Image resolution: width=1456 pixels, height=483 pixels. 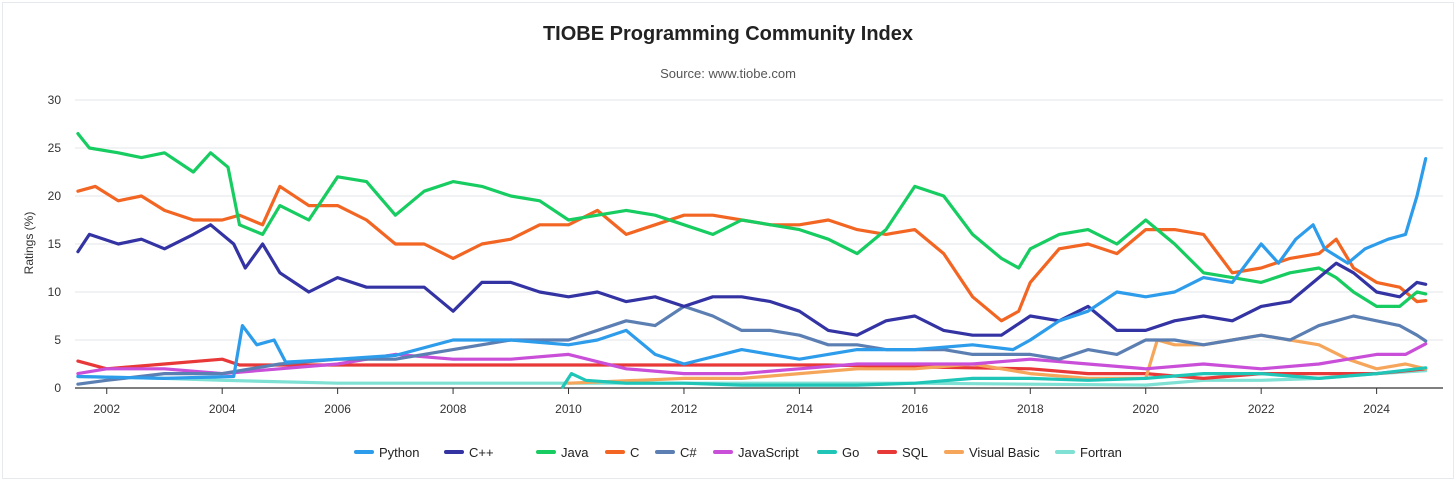 What do you see at coordinates (799, 409) in the screenshot?
I see `x-tick-label: 2014` at bounding box center [799, 409].